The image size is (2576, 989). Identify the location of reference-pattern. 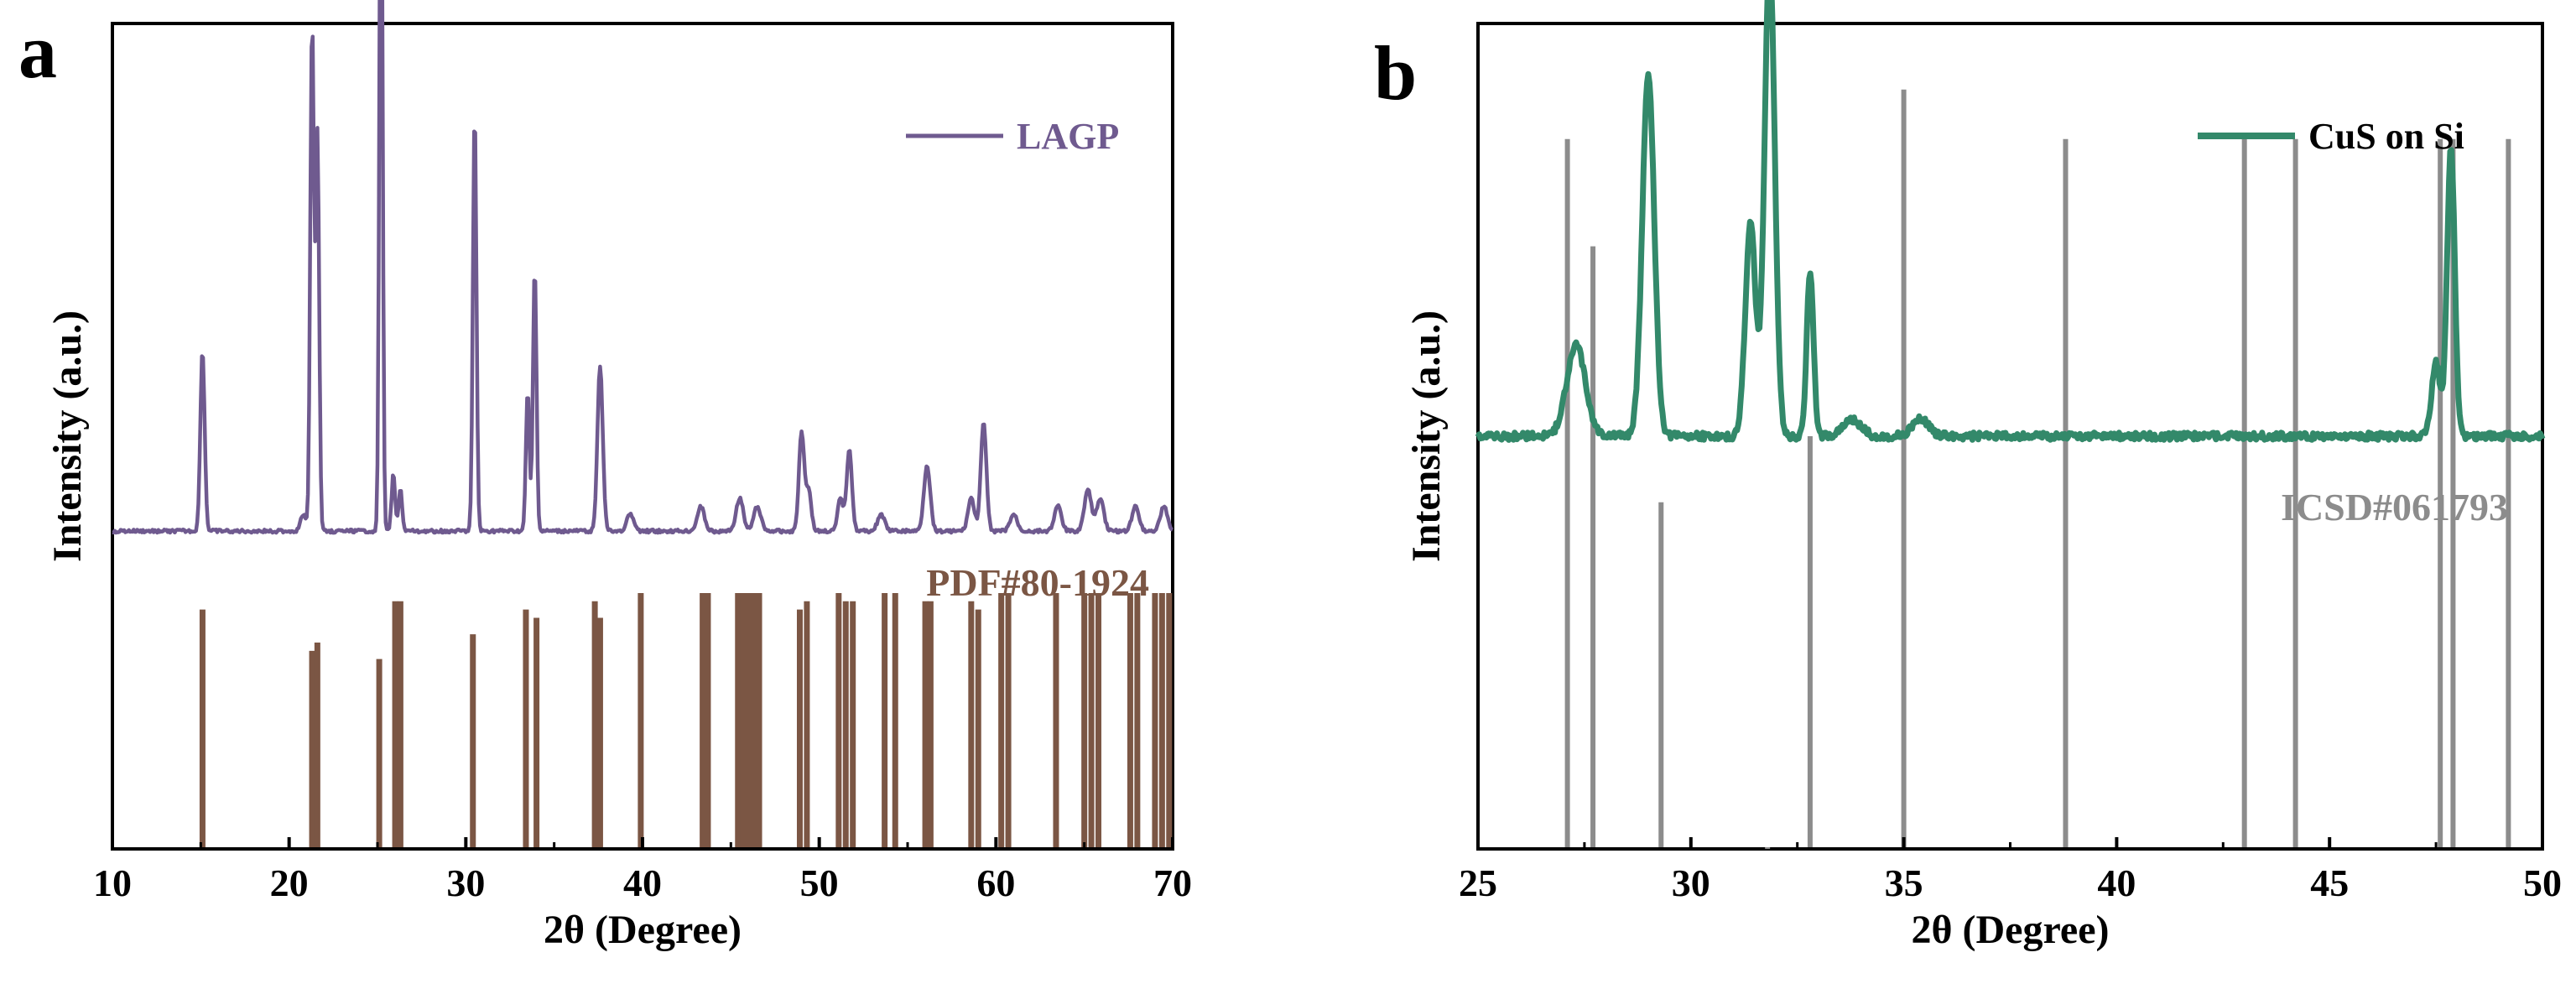
(686, 719).